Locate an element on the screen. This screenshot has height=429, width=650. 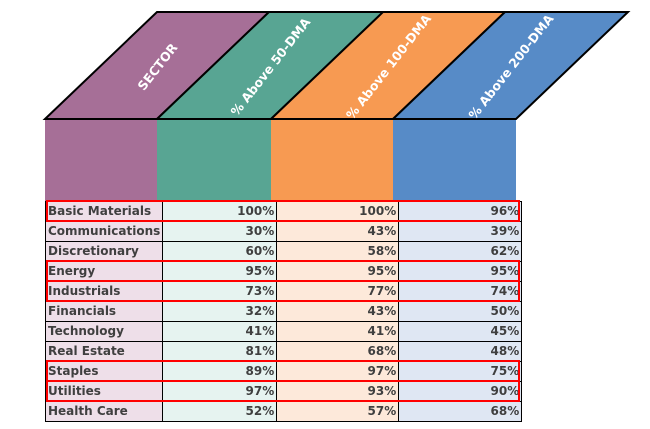
dma50-cell: 52% is located at coordinates (220, 411).